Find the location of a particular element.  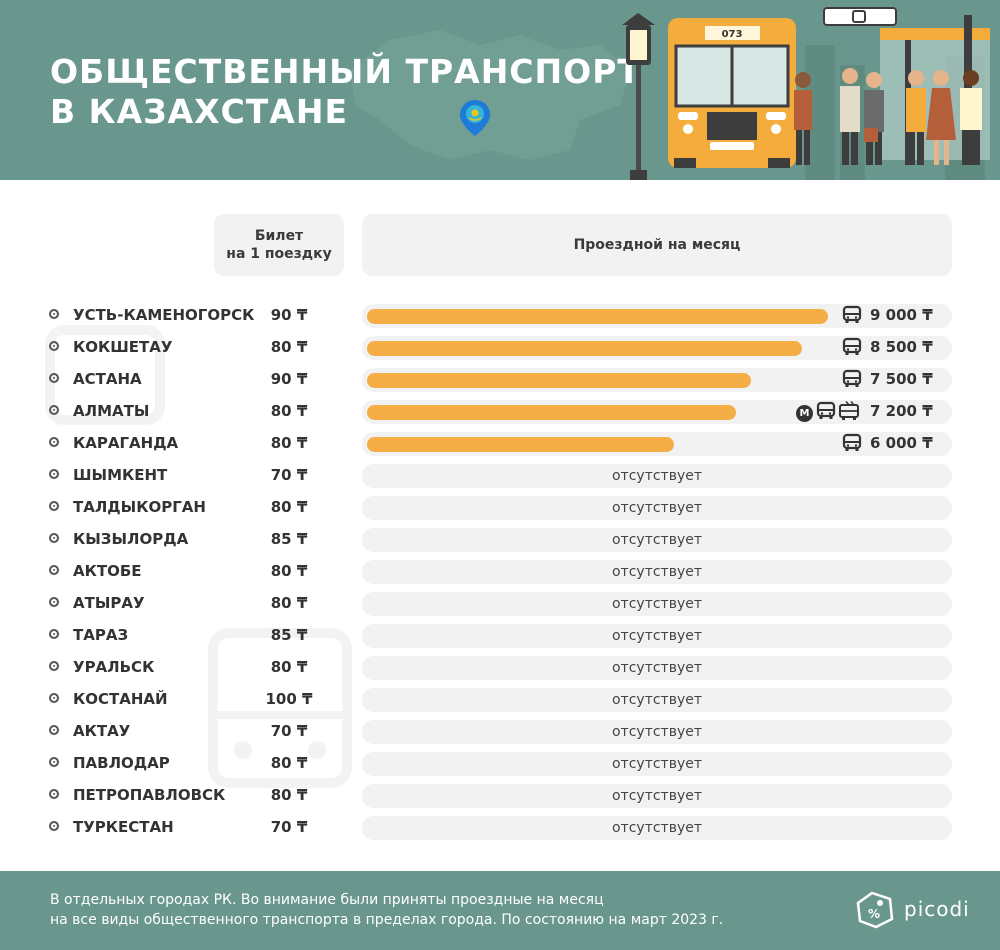

city-name: АКТАУ is located at coordinates (102, 731).